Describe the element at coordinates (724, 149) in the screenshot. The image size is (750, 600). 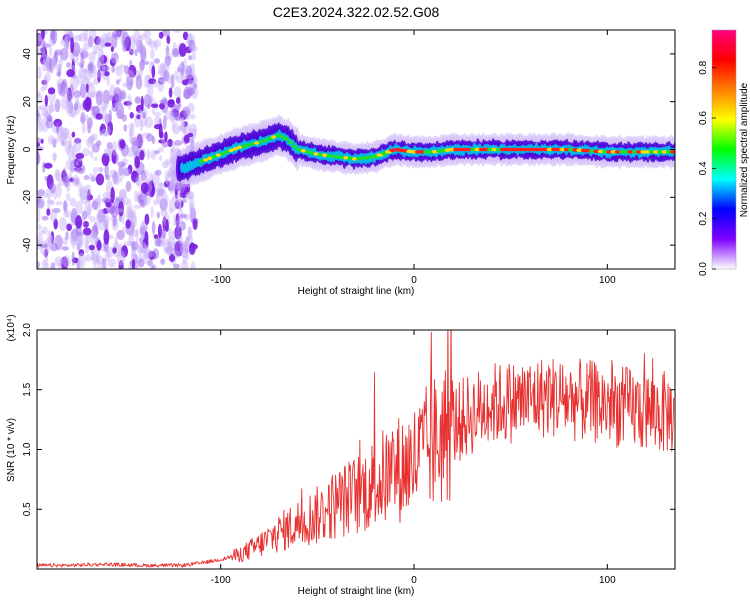
I see `colorbar-frame` at that location.